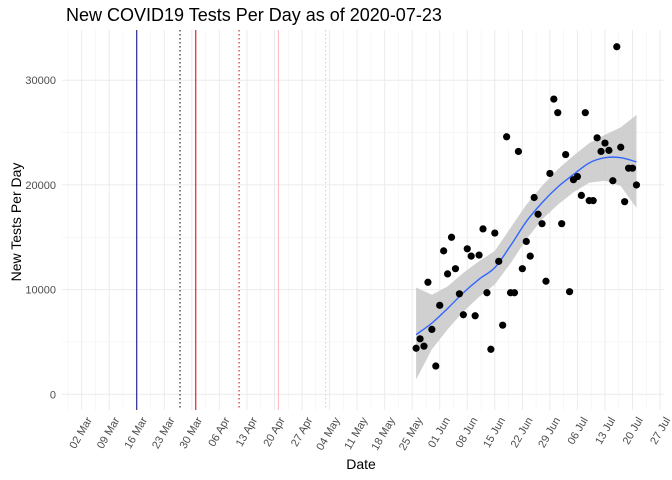 The width and height of the screenshot is (672, 480). What do you see at coordinates (494, 432) in the screenshot?
I see `x-tick-label: 15 Jun` at bounding box center [494, 432].